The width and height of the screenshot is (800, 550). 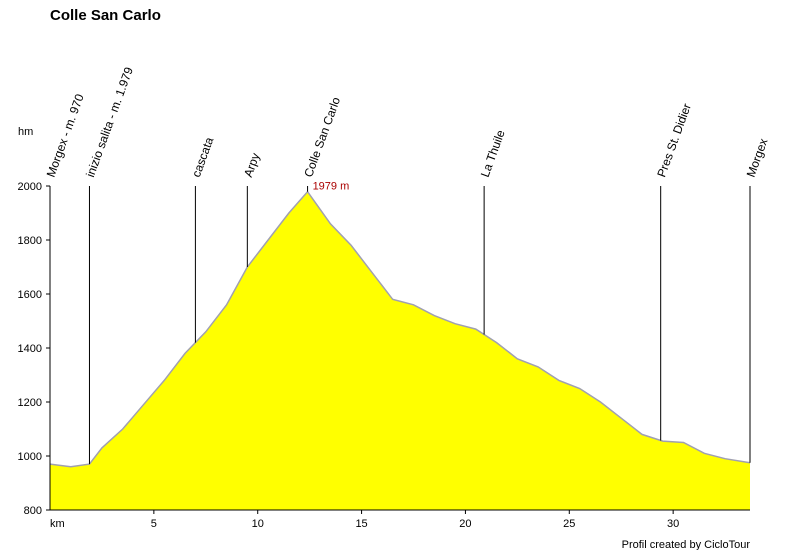 What do you see at coordinates (252, 165) in the screenshot?
I see `waypoint-label: Arpy` at bounding box center [252, 165].